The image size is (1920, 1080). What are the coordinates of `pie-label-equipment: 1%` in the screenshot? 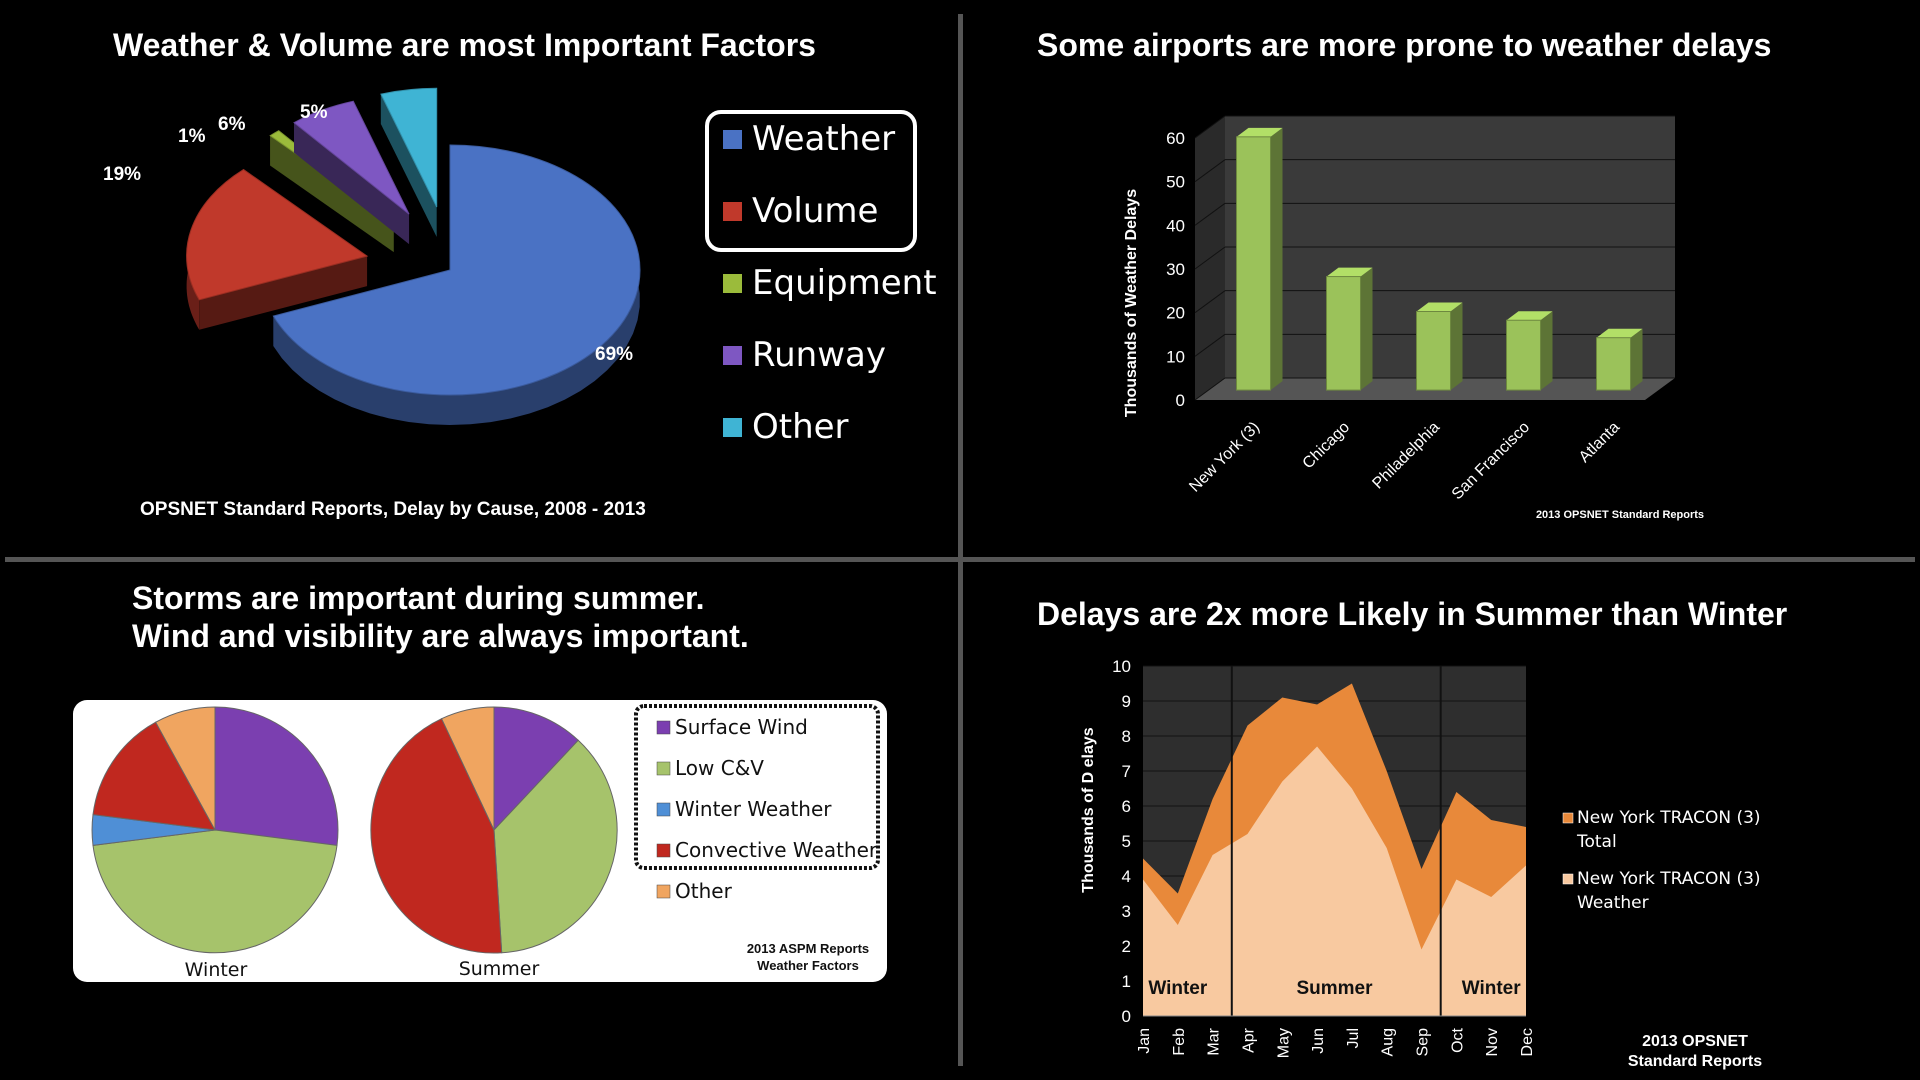 It's located at (192, 136).